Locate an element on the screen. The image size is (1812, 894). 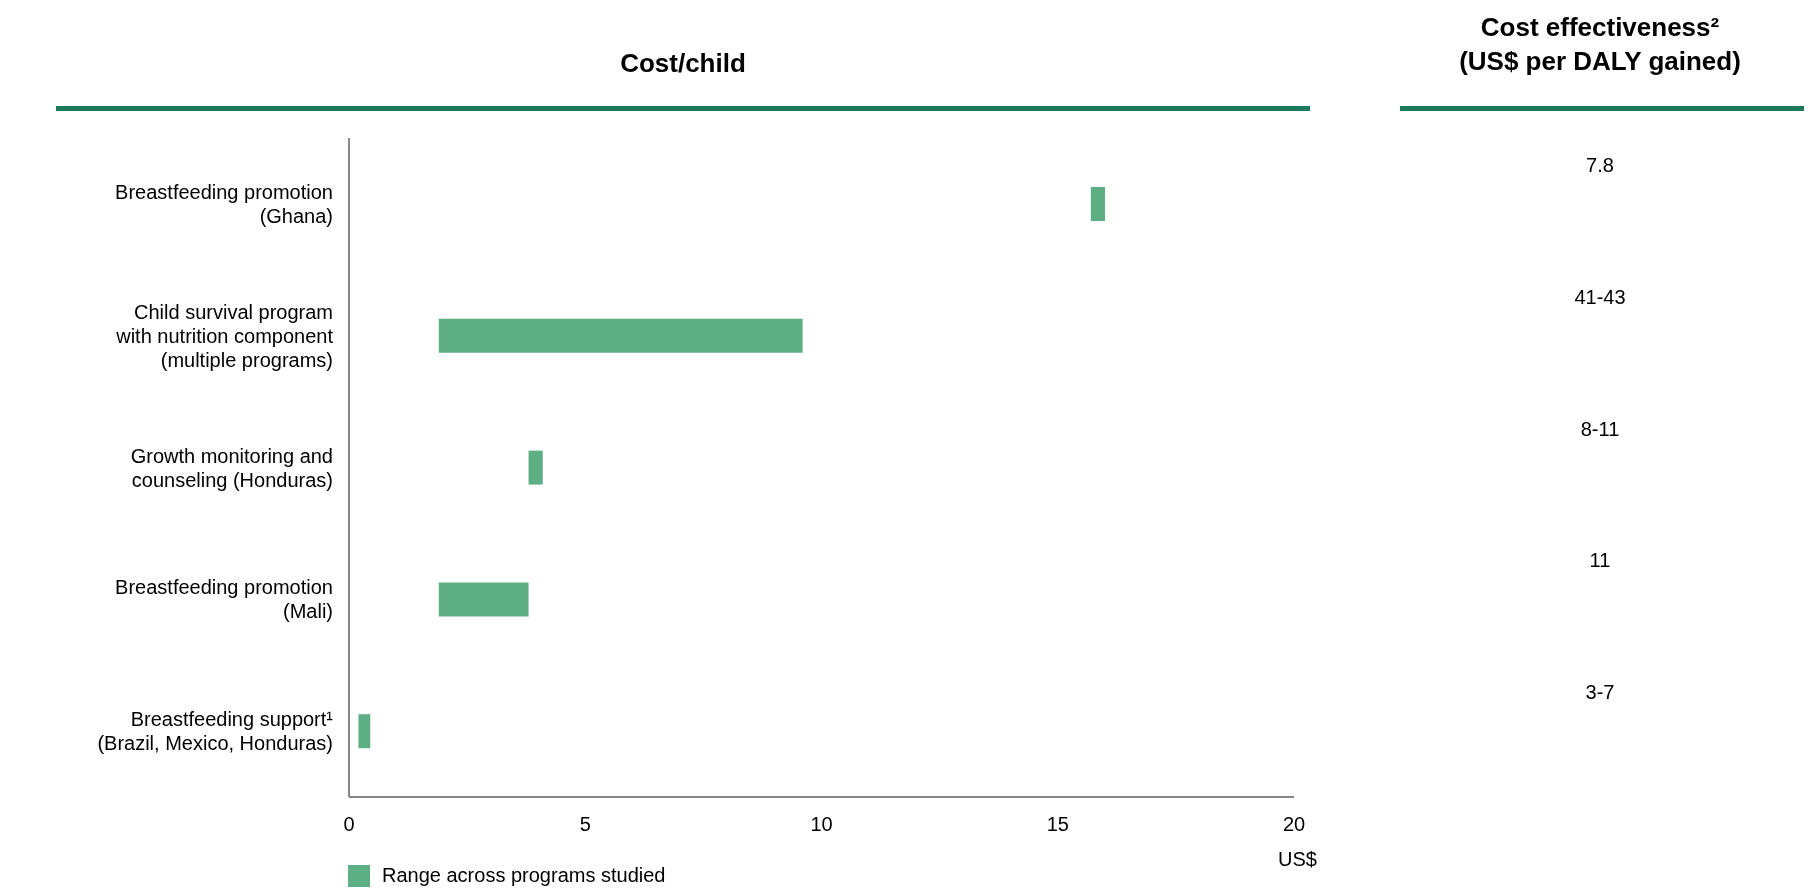
x-tick-label: 10 is located at coordinates (821, 824).